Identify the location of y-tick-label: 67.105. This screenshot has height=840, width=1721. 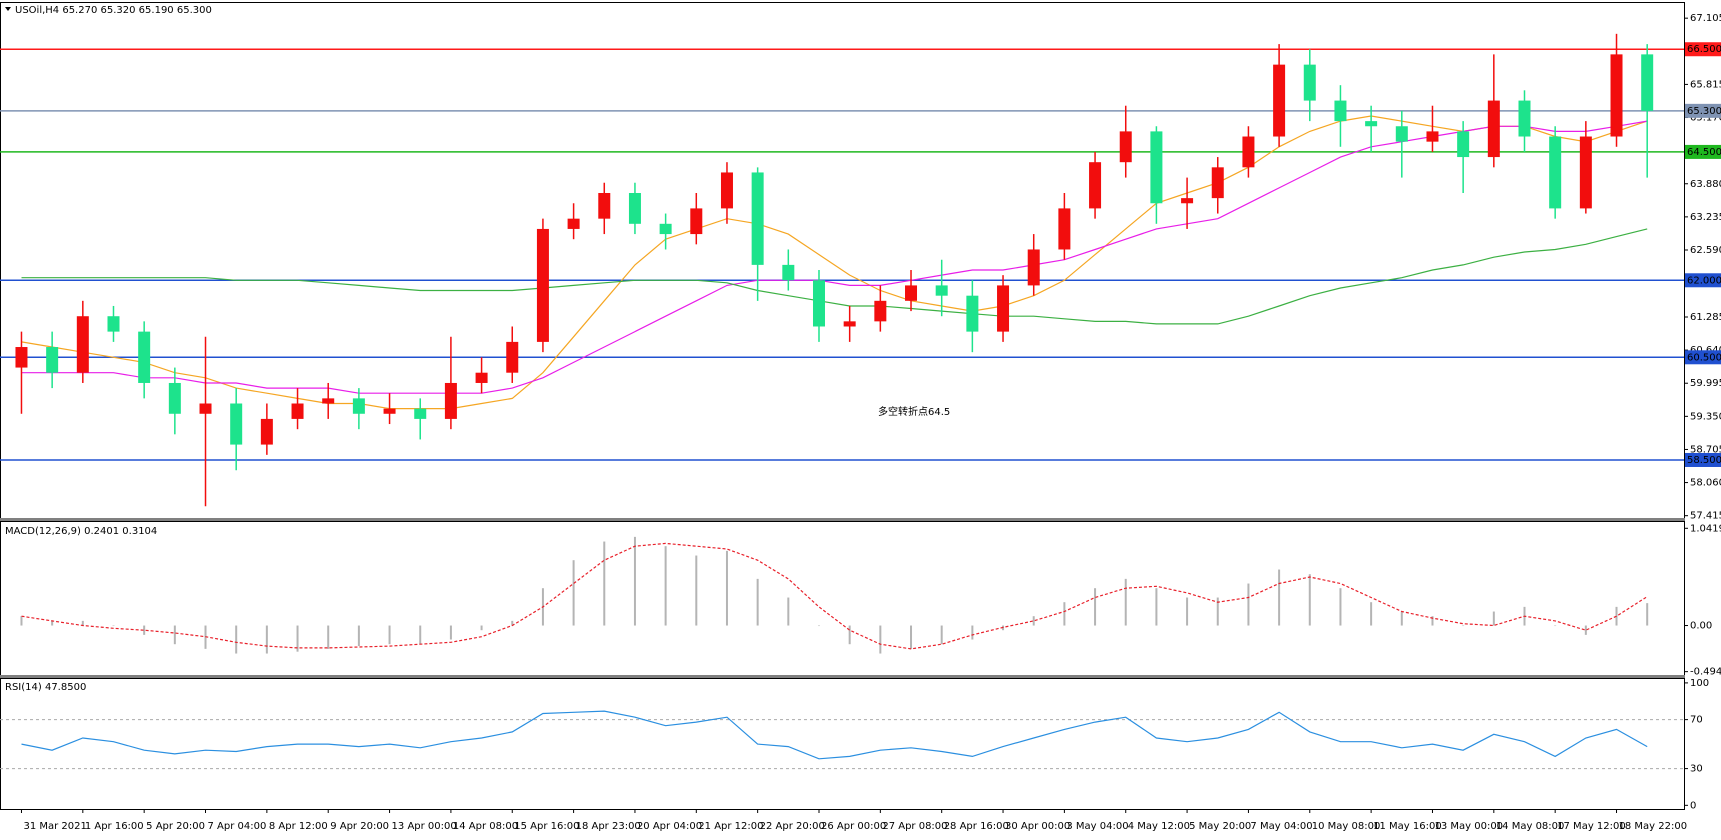
(1705, 18).